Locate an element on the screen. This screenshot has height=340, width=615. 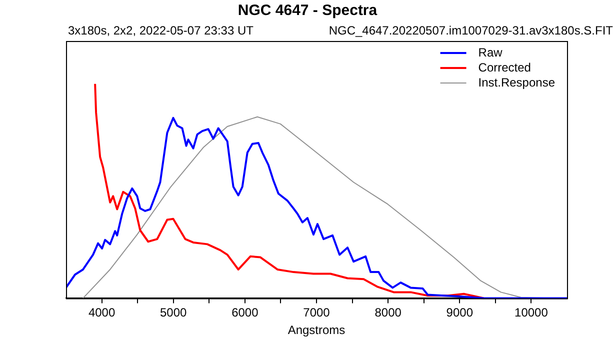
x-tick-label: 5000 is located at coordinates (174, 313).